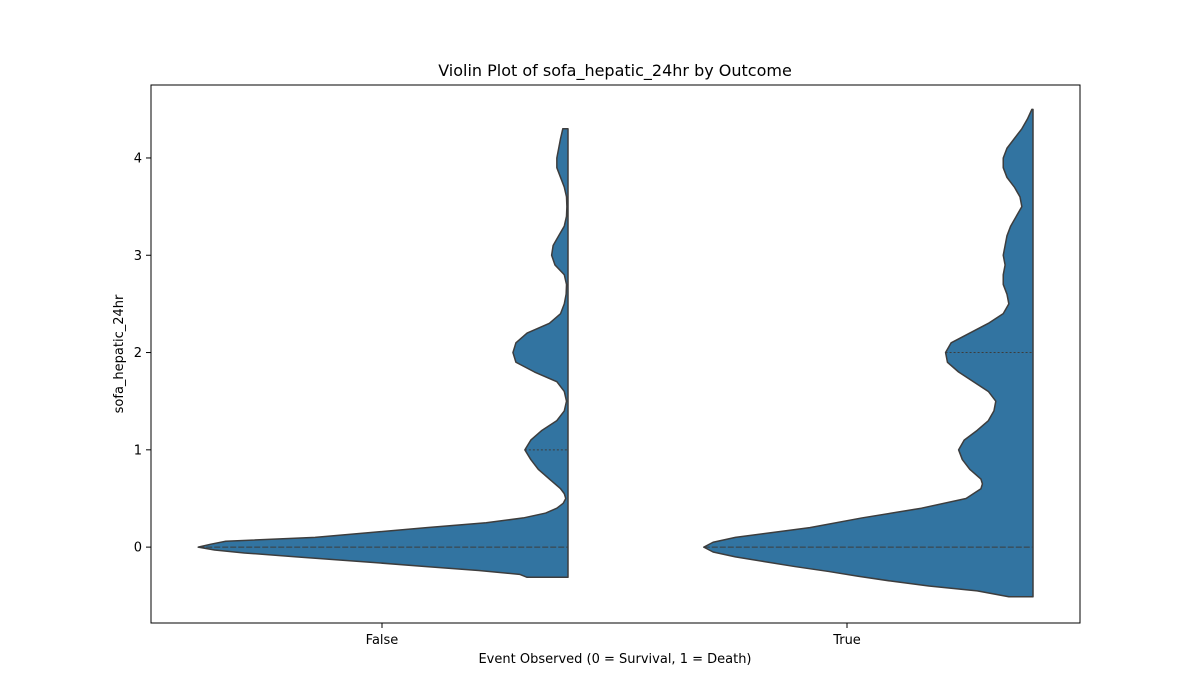 The width and height of the screenshot is (1200, 700). What do you see at coordinates (613, 635) in the screenshot?
I see `x-axis: False True` at bounding box center [613, 635].